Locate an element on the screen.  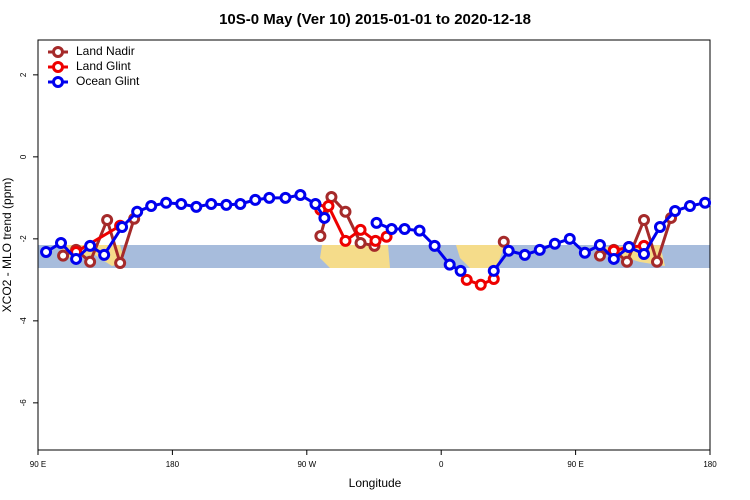
y-tick-label: -4 is located at coordinates (23, 321).